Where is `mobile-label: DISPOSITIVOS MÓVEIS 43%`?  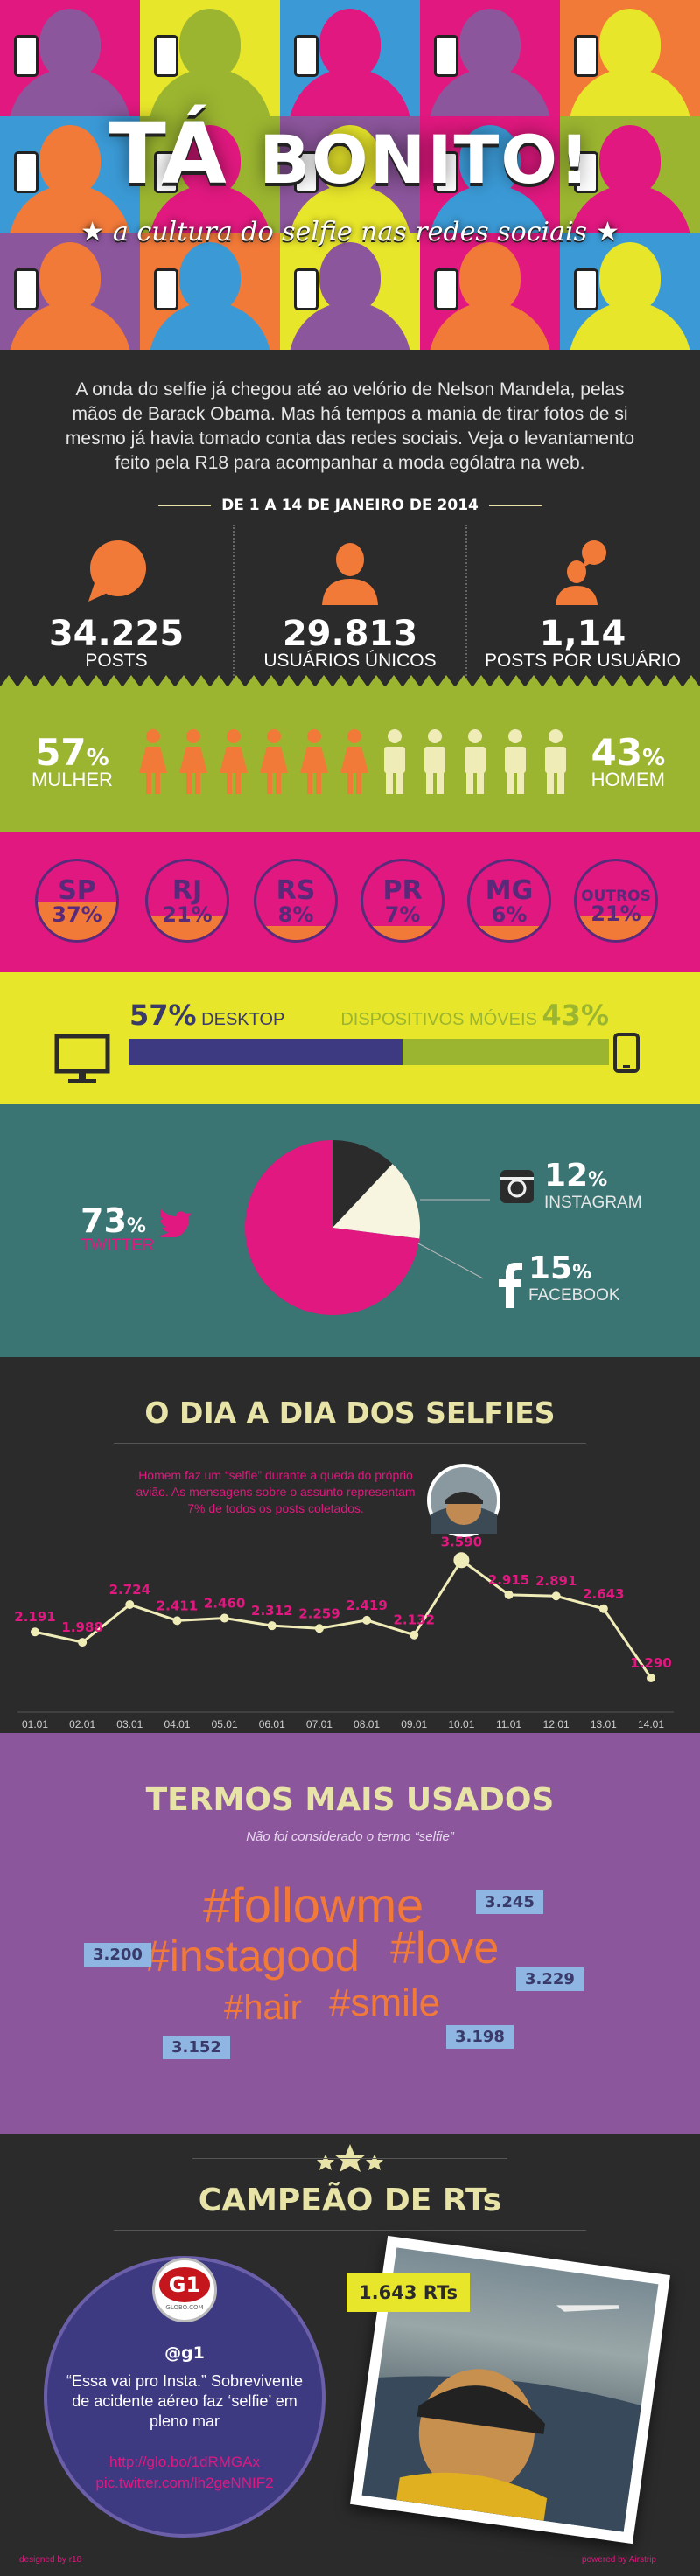
mobile-label: DISPOSITIVOS MÓVEIS 43% is located at coordinates (474, 1015).